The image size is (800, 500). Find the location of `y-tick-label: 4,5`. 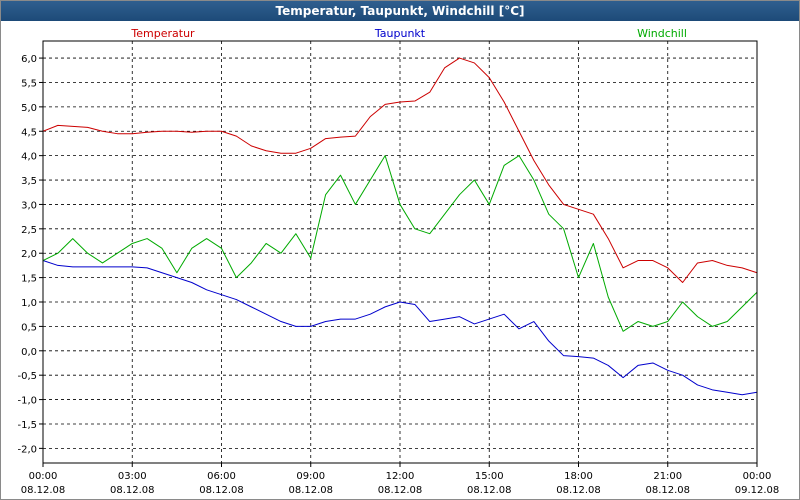

y-tick-label: 4,5 is located at coordinates (29, 132).